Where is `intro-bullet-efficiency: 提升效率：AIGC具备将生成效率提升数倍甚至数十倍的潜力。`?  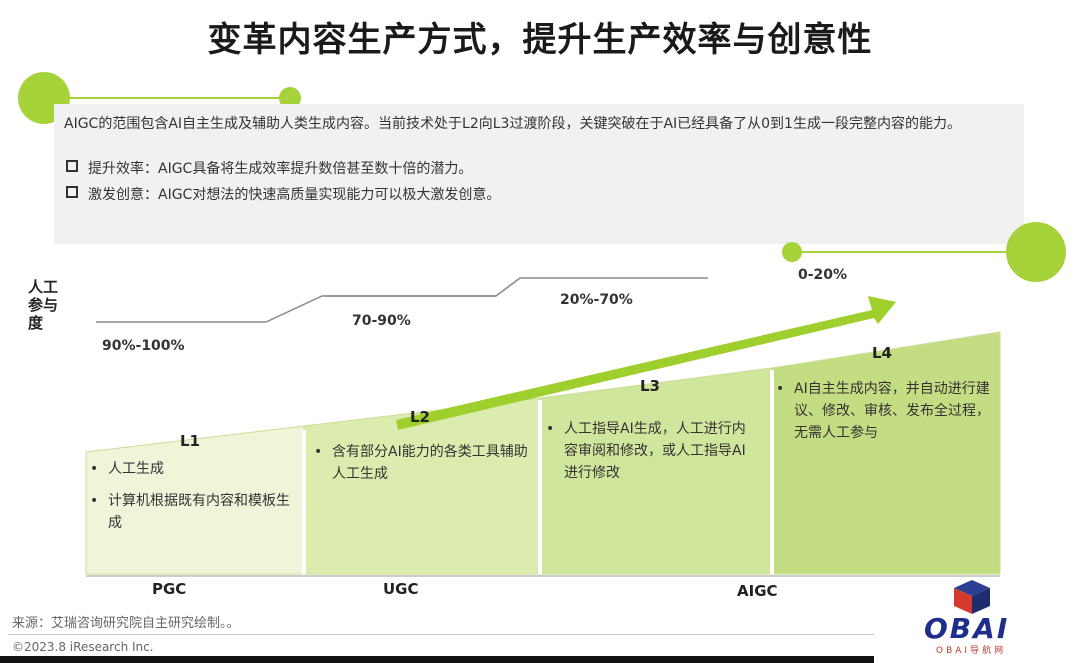 intro-bullet-efficiency: 提升效率：AIGC具备将生成效率提升数倍甚至数十倍的潜力。 is located at coordinates (269, 168).